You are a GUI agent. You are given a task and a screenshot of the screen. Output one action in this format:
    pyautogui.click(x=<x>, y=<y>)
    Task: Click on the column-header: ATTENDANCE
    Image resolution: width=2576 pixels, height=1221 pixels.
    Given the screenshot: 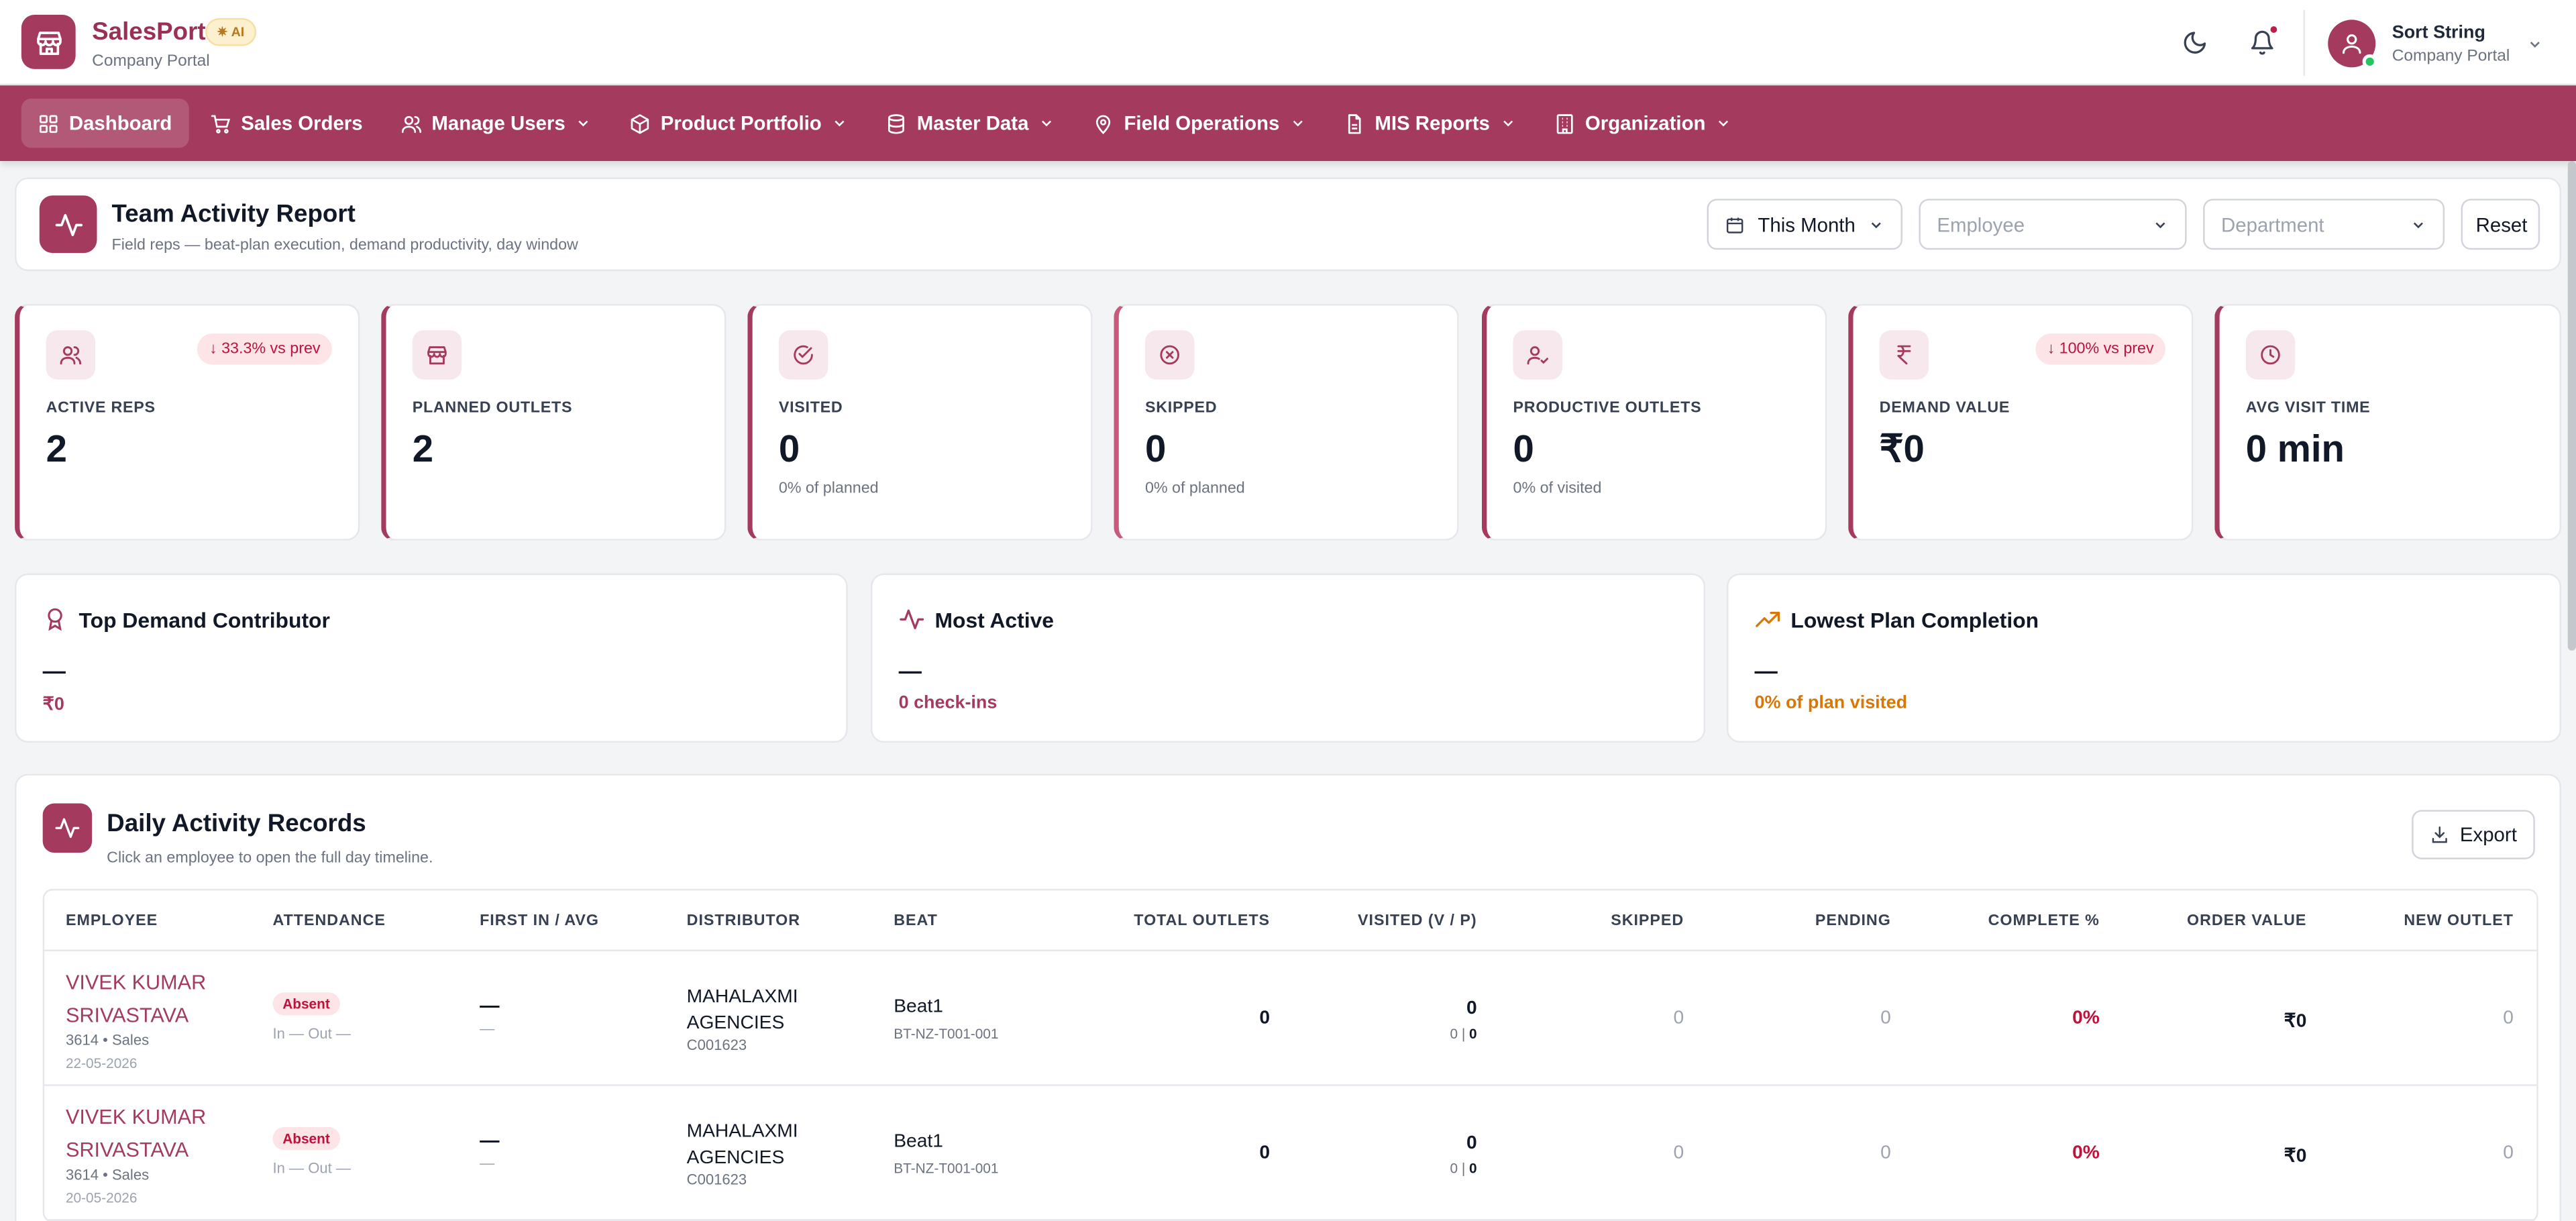 What is the action you would take?
    pyautogui.click(x=329, y=921)
    